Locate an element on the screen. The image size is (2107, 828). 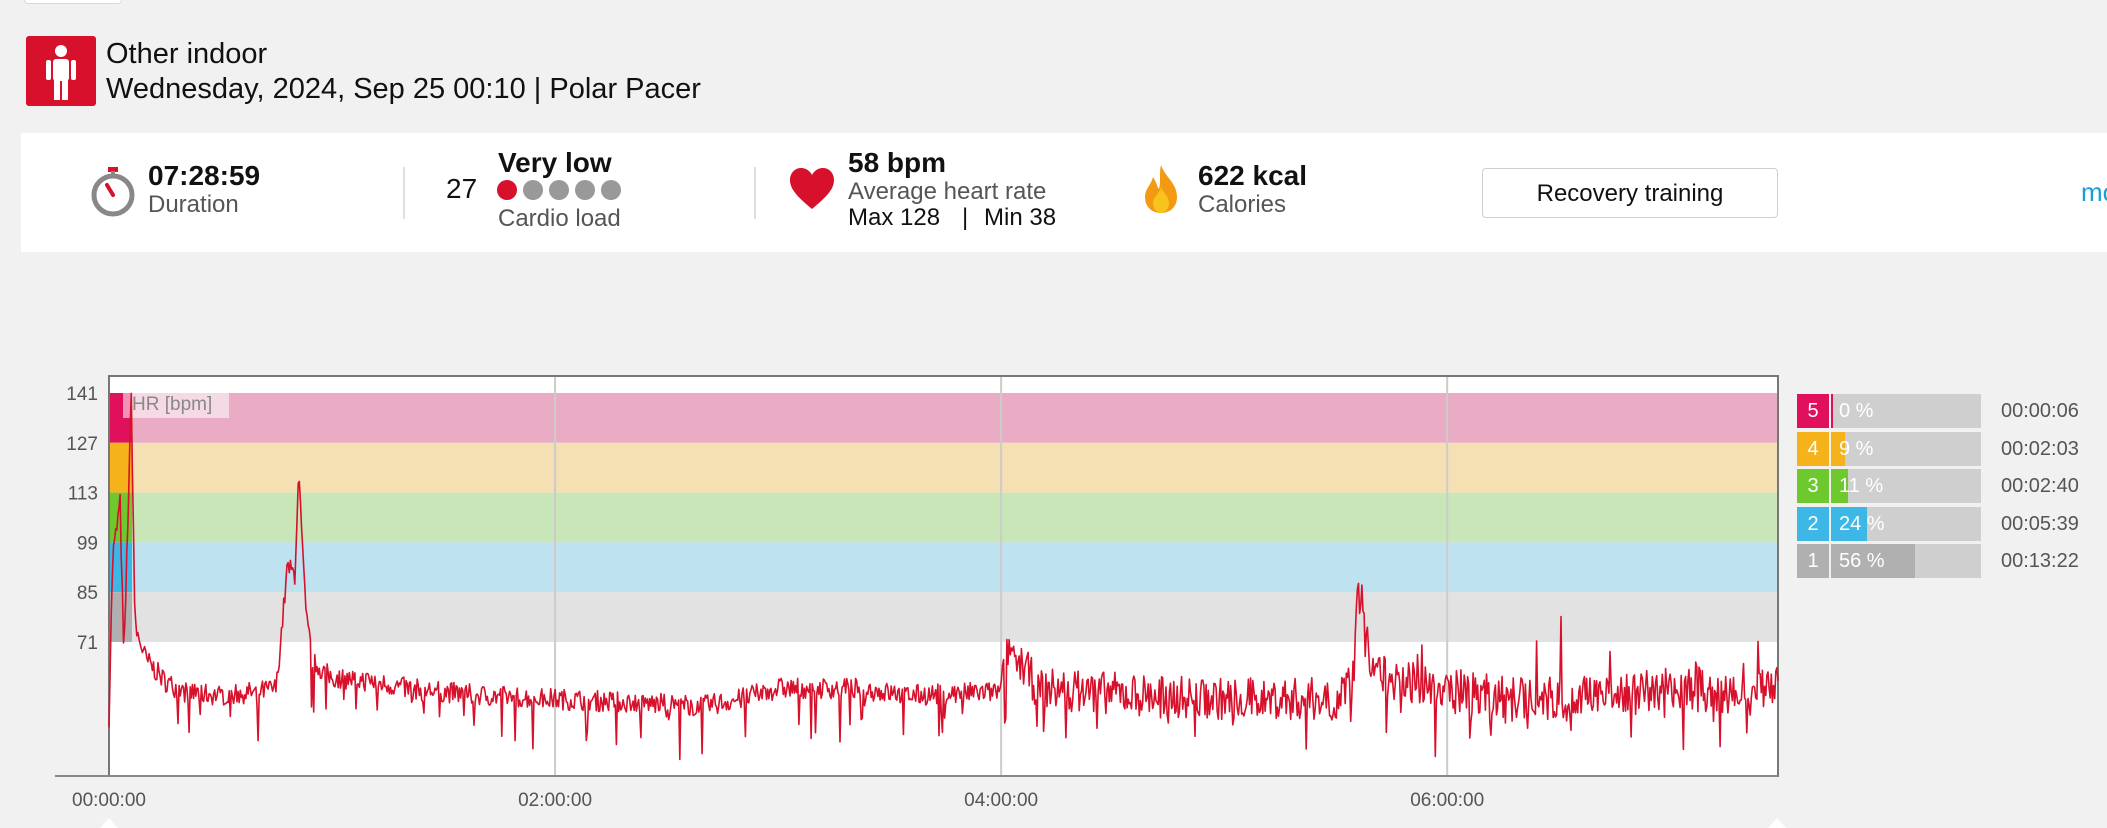
cardio-load-value: 27 is located at coordinates (462, 188).